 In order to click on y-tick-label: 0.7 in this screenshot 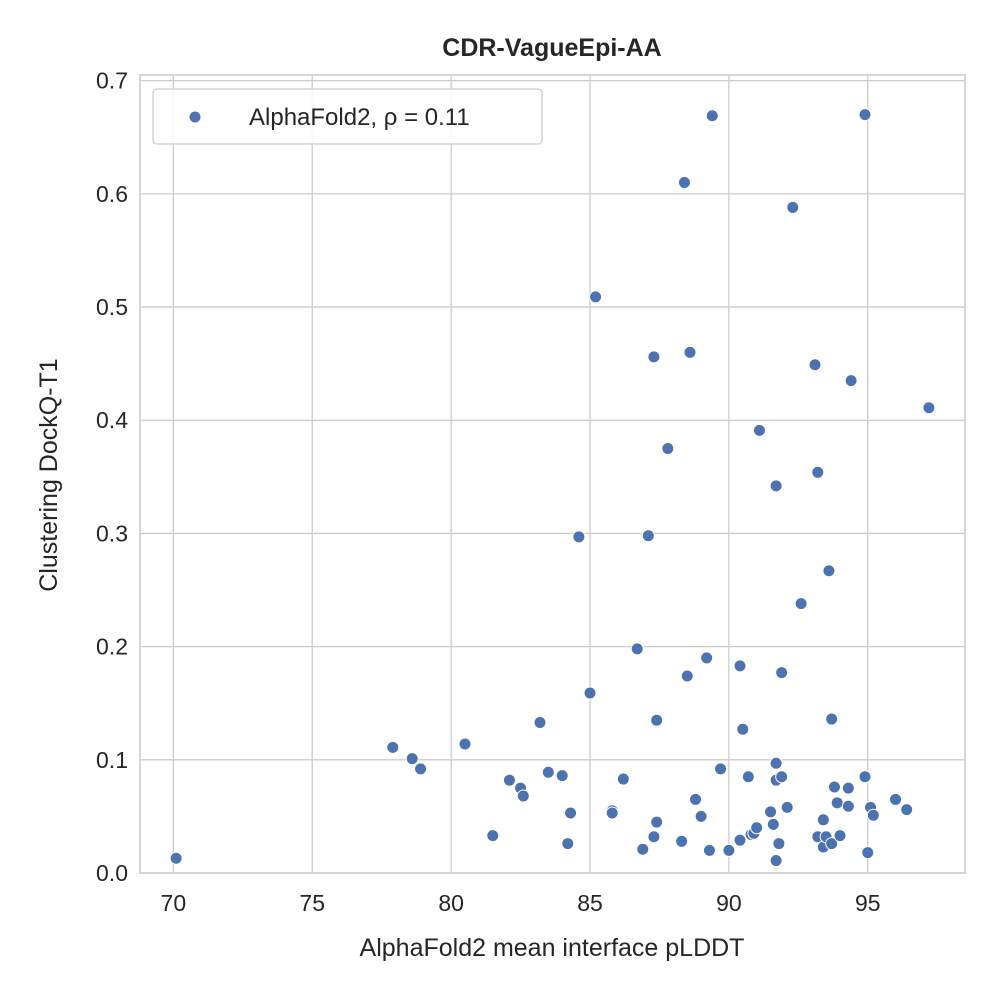, I will do `click(112, 81)`.